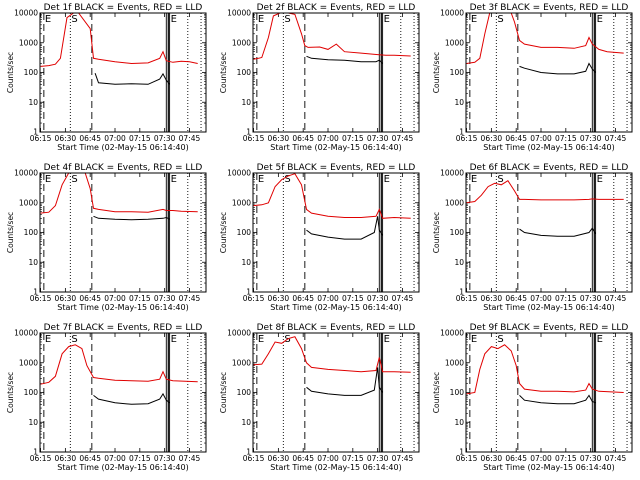 The width and height of the screenshot is (640, 480). Describe the element at coordinates (123, 328) in the screenshot. I see `panel-title: Det 7f BLACK = Events, RED = LLD` at that location.